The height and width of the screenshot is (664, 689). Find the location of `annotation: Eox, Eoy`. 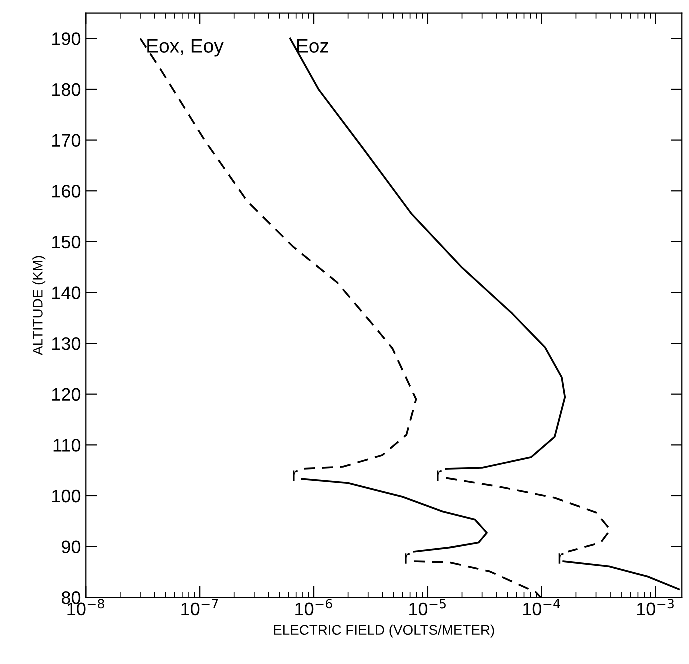

annotation: Eox, Eoy is located at coordinates (186, 48).